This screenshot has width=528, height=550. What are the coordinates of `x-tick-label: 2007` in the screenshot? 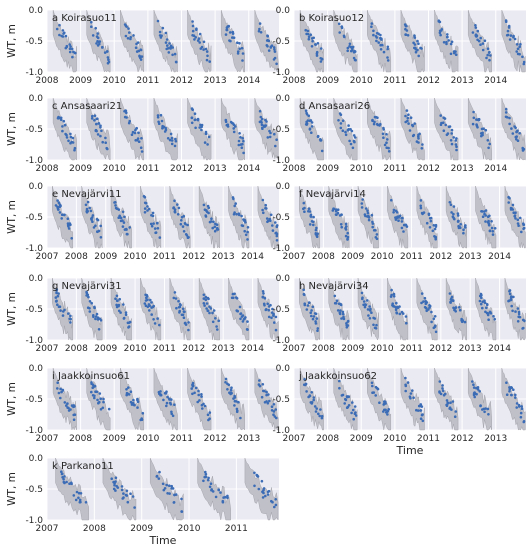 It's located at (47, 529).